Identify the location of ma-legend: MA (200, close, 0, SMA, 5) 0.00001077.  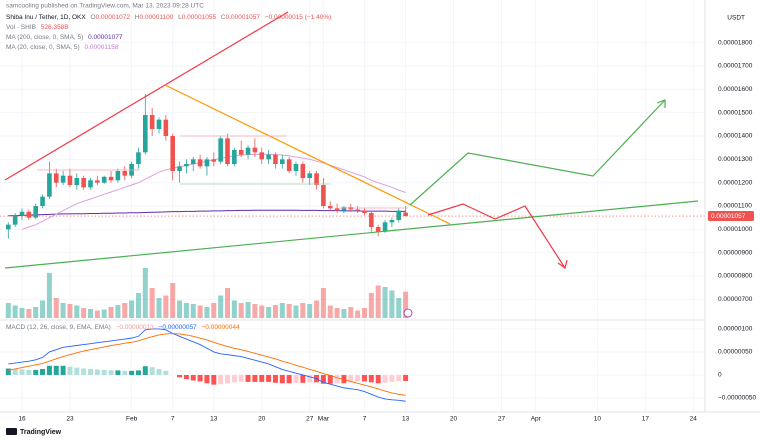
(64, 37).